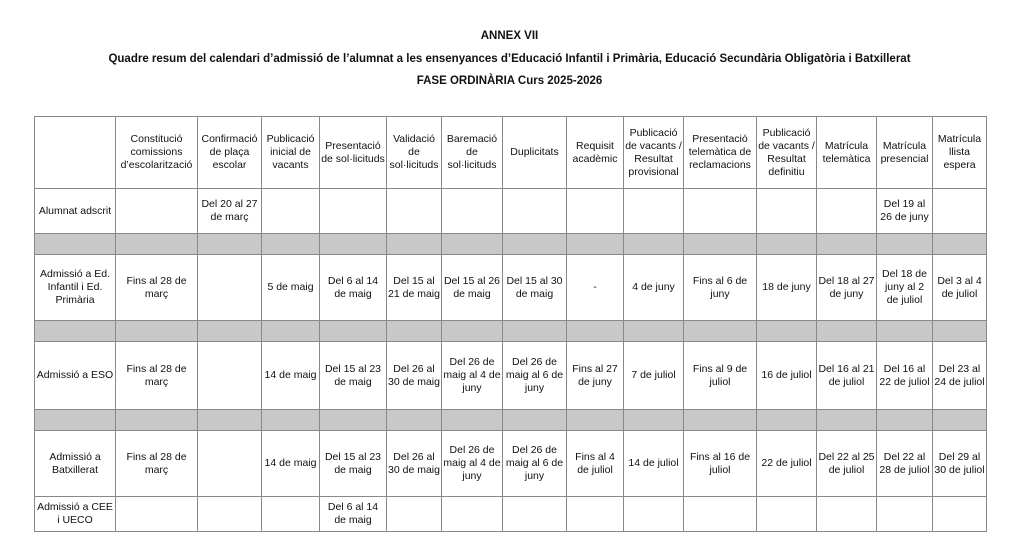 The width and height of the screenshot is (1019, 560). What do you see at coordinates (595, 375) in the screenshot?
I see `table-row-cell: Fins al 27 de juny` at bounding box center [595, 375].